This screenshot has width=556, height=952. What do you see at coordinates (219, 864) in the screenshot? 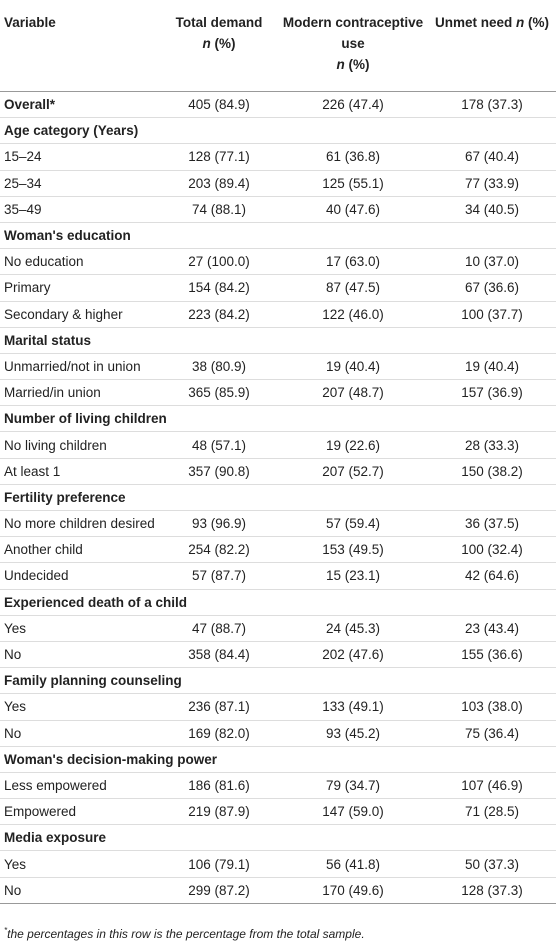
I see `value-cell: 106 (79.1)` at bounding box center [219, 864].